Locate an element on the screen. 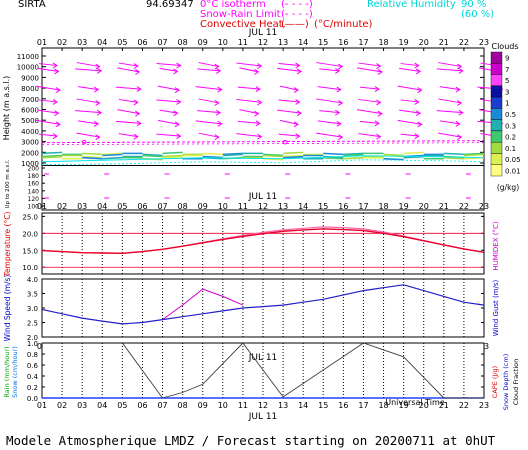  temp-hour-label: 18 is located at coordinates (383, 206).